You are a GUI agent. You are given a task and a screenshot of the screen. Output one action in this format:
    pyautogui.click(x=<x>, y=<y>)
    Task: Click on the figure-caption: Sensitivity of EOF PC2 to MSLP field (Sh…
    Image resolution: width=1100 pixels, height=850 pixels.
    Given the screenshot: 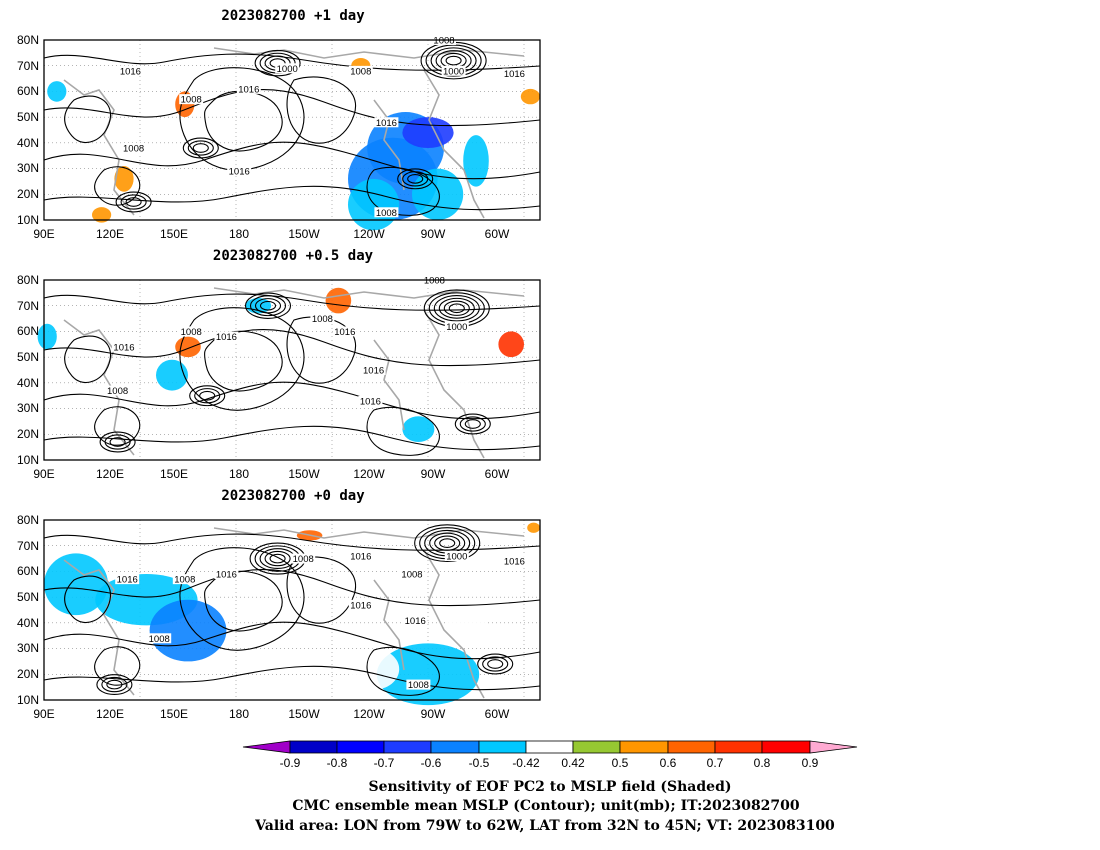 What is the action you would take?
    pyautogui.click(x=544, y=806)
    